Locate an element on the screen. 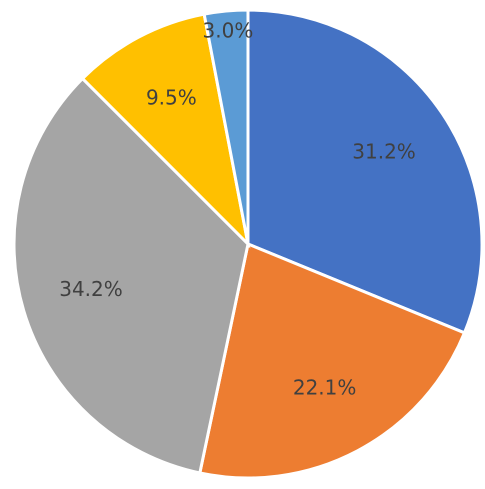 This screenshot has height=489, width=485. data-label: 3.0% is located at coordinates (228, 31).